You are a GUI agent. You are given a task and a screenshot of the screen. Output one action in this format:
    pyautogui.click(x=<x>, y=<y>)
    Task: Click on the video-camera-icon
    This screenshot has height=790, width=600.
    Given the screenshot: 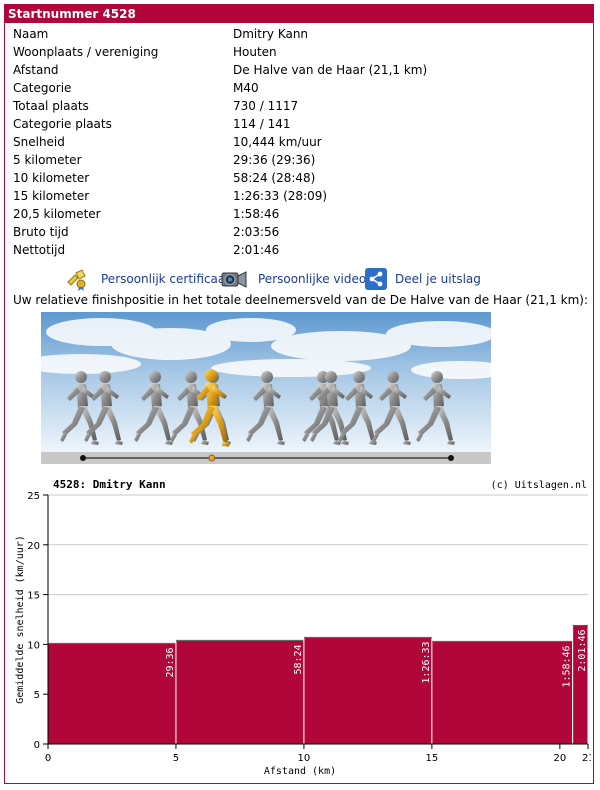 What is the action you would take?
    pyautogui.click(x=234, y=279)
    